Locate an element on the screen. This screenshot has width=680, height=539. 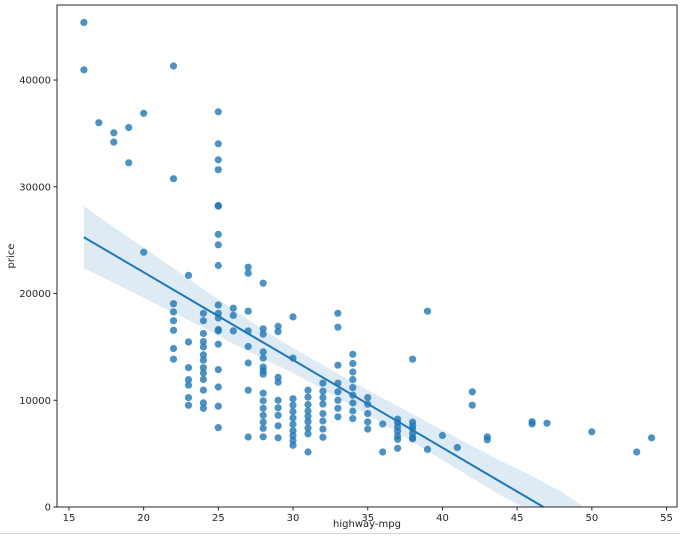
y-tick-label: 40000 is located at coordinates (35, 81).